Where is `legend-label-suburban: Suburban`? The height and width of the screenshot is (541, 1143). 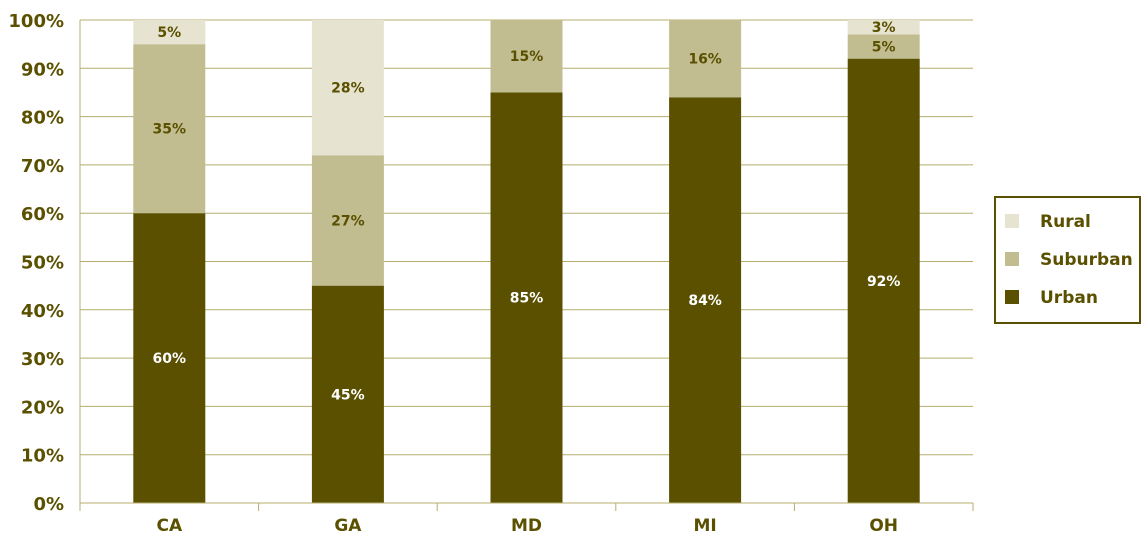 legend-label-suburban: Suburban is located at coordinates (1086, 260).